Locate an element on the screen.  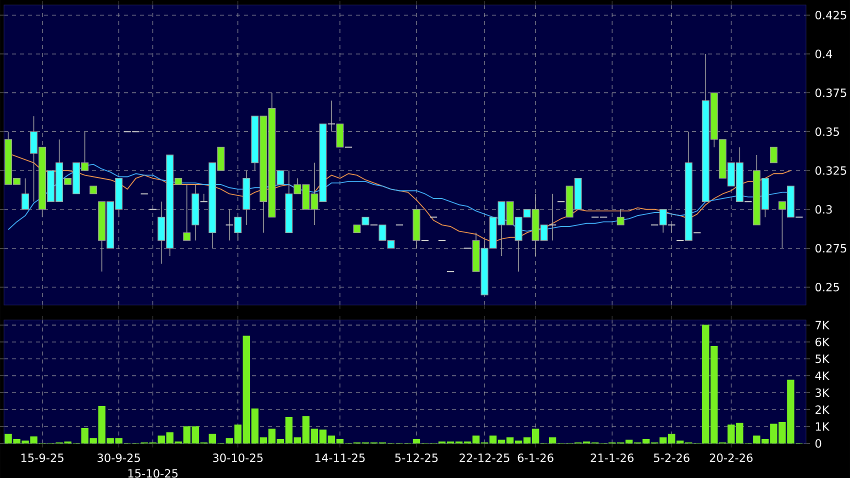
y-tick-label: 6K is located at coordinates (823, 342).